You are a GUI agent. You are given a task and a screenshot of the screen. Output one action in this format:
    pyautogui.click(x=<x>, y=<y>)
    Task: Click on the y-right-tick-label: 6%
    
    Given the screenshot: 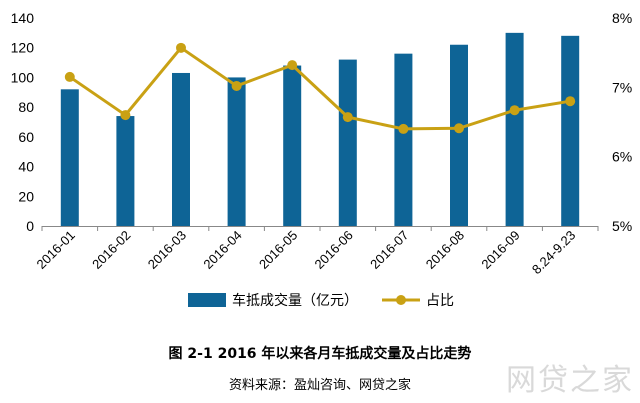 What is the action you would take?
    pyautogui.click(x=622, y=157)
    